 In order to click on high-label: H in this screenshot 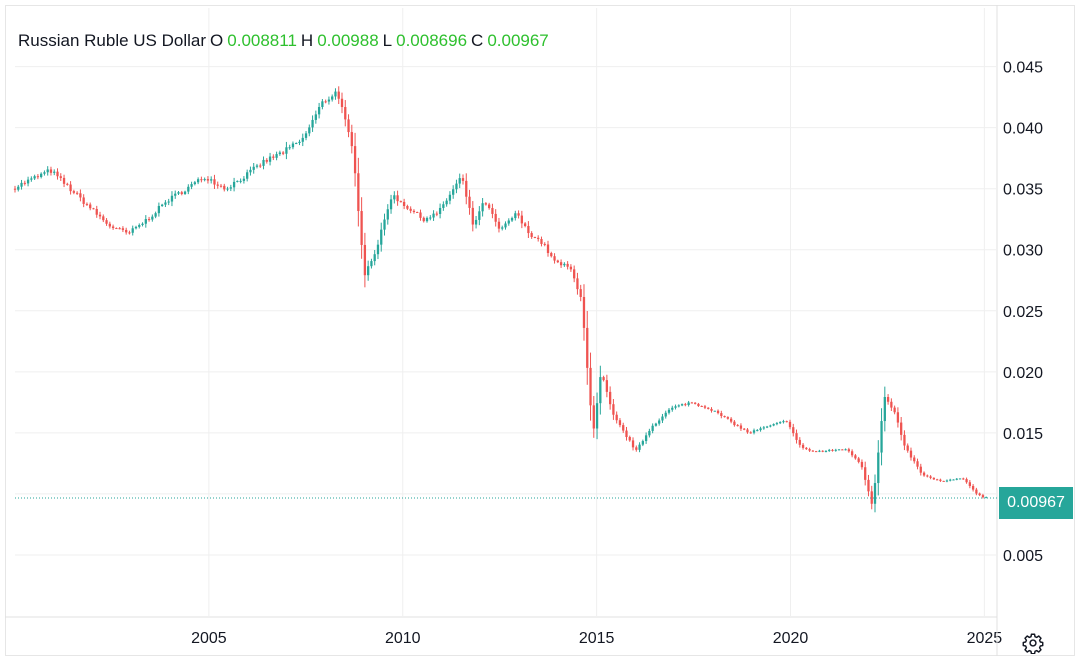, I will do `click(307, 40)`.